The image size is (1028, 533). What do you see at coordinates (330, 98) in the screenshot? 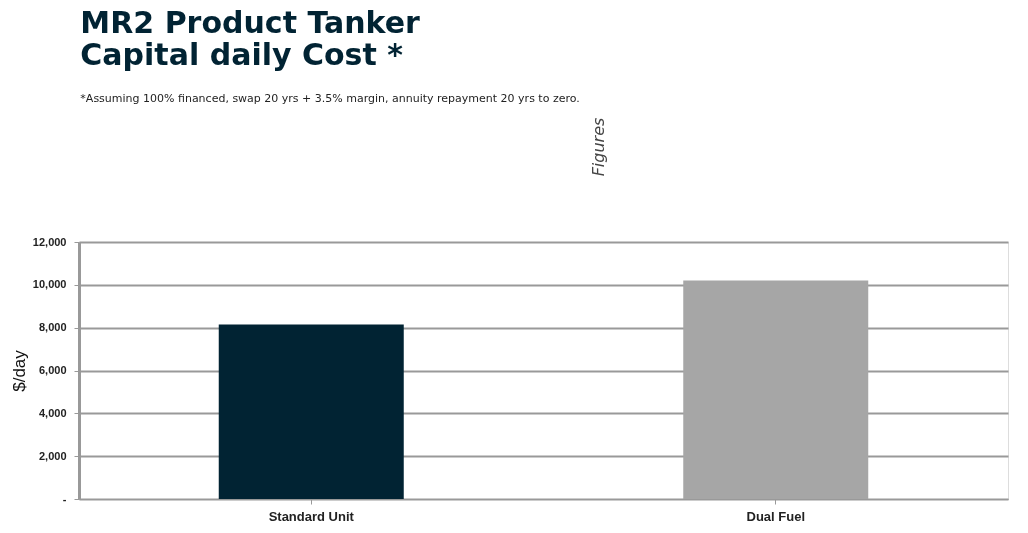
I see `chart-subtitle: *Assuming 100% financed, swap 20 yrs + 3.5% margin, annuity repayment 20 yrs to zero.` at bounding box center [330, 98].